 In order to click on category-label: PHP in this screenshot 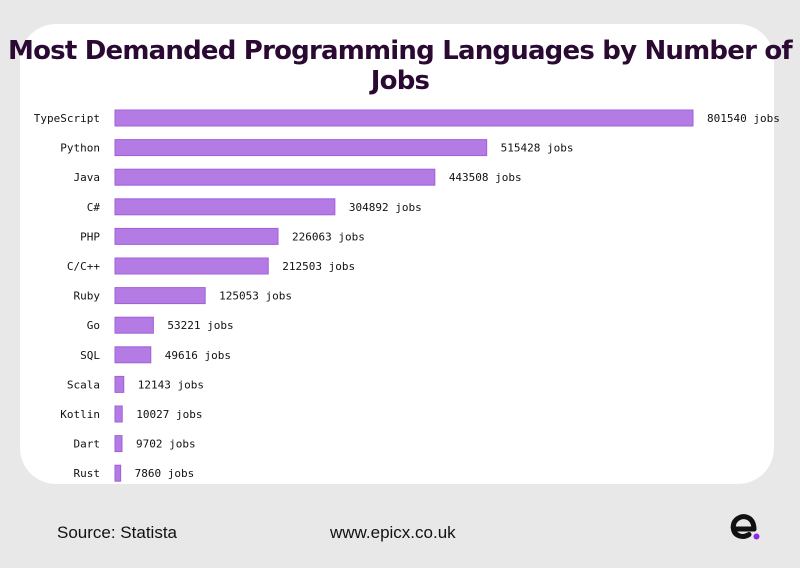, I will do `click(90, 236)`.